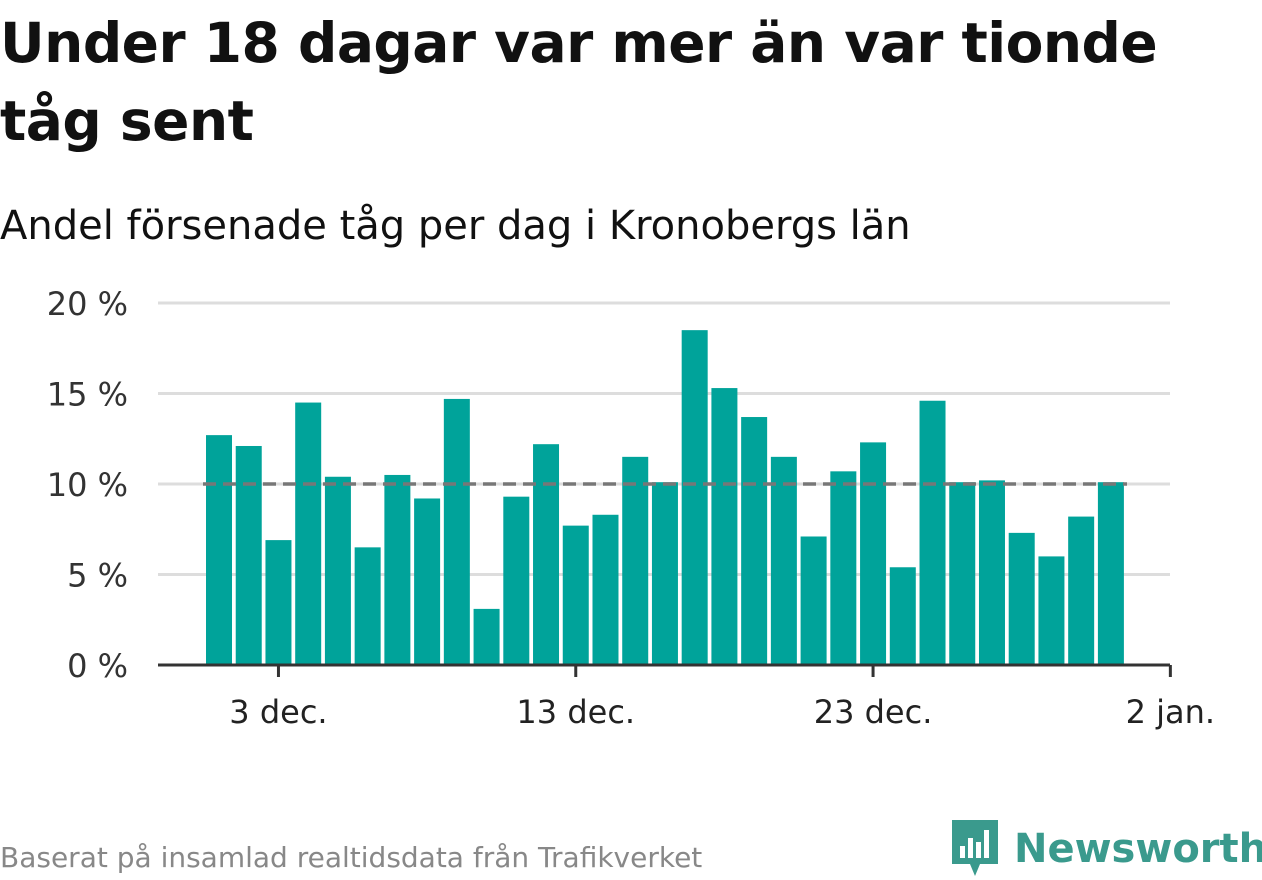 The height and width of the screenshot is (880, 1262). I want to click on brand: Newsworthy, so click(1106, 849).